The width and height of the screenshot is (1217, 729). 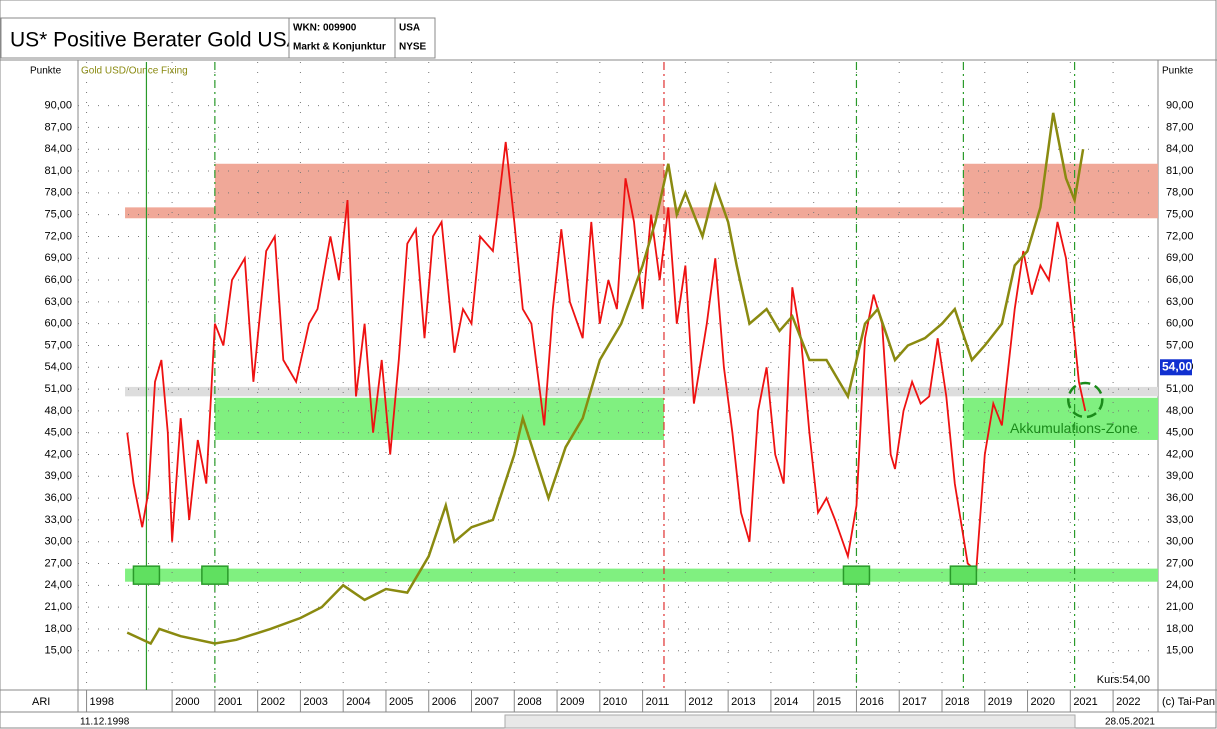 What do you see at coordinates (786, 702) in the screenshot?
I see `x-tick-label: 2014` at bounding box center [786, 702].